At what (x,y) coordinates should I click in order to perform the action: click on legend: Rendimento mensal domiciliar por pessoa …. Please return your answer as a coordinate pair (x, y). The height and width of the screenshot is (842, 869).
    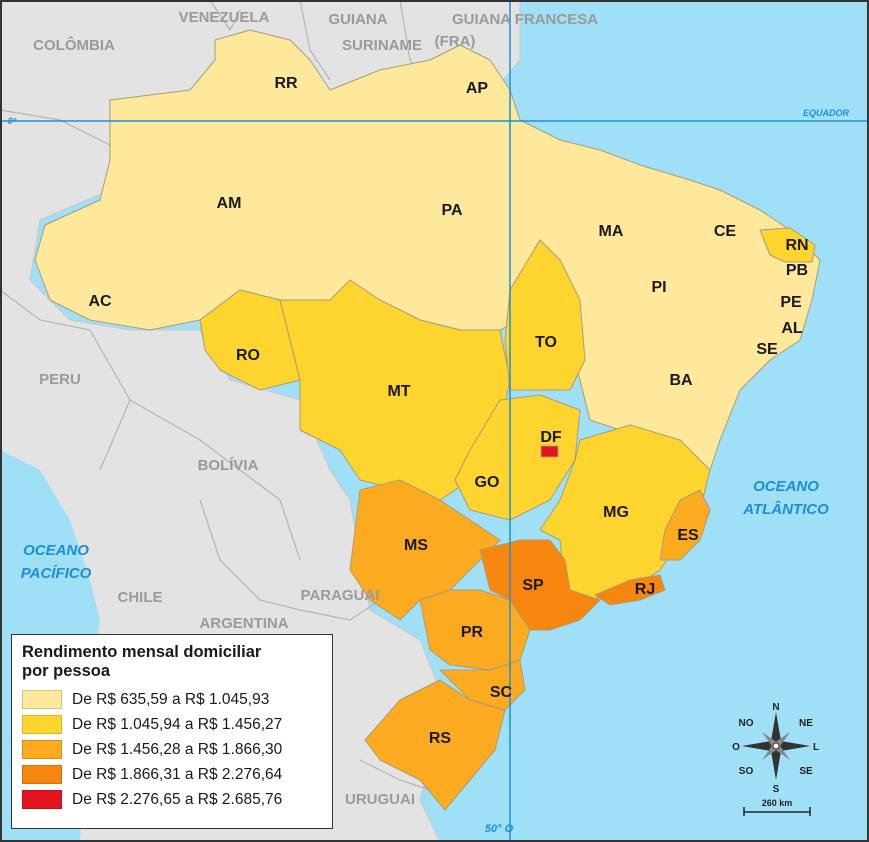
    Looking at the image, I should click on (172, 731).